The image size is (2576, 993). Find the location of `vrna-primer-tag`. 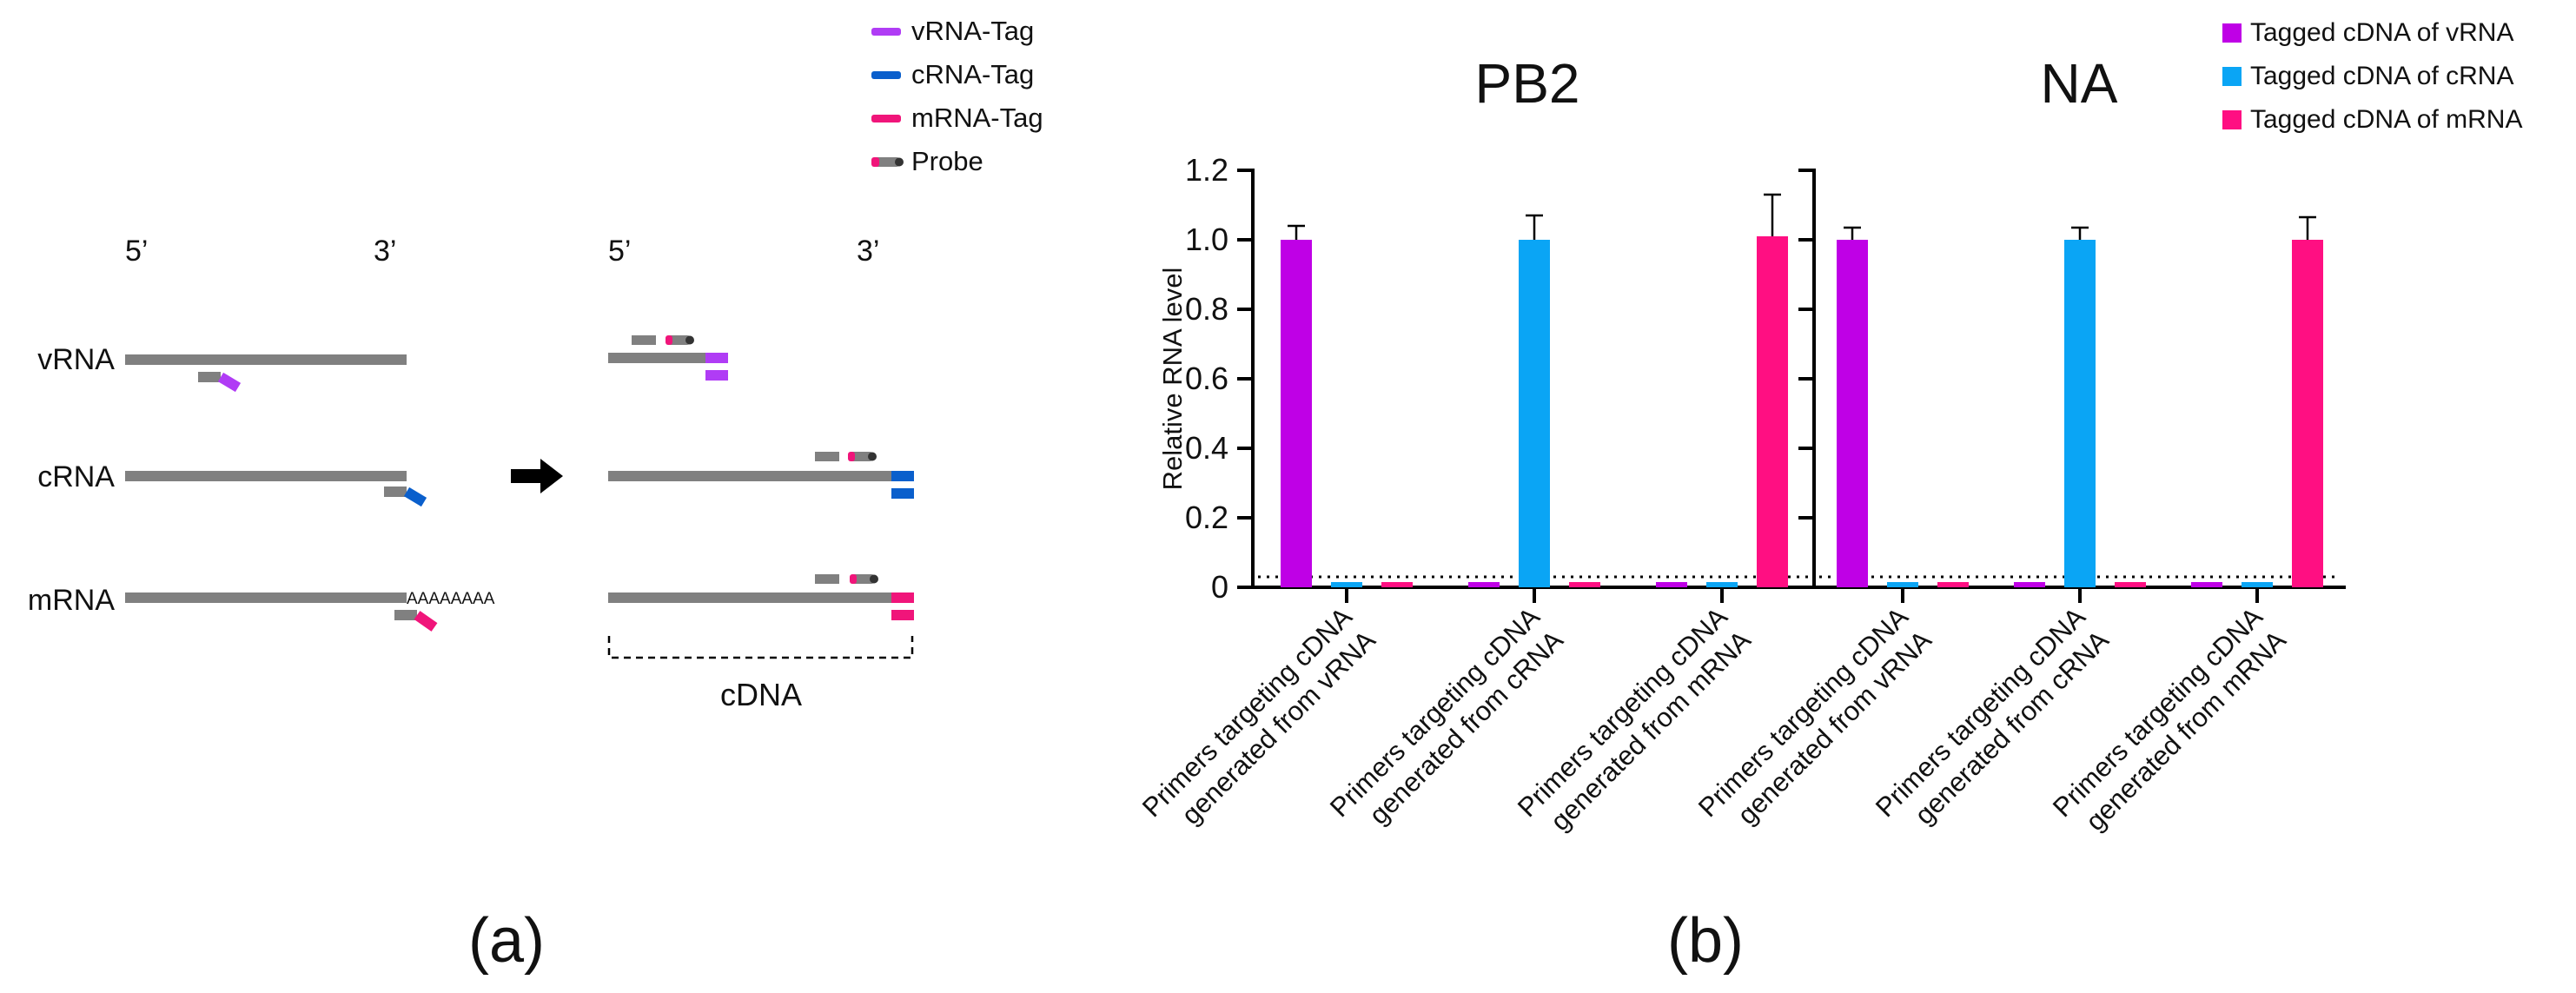

vrna-primer-tag is located at coordinates (229, 382).